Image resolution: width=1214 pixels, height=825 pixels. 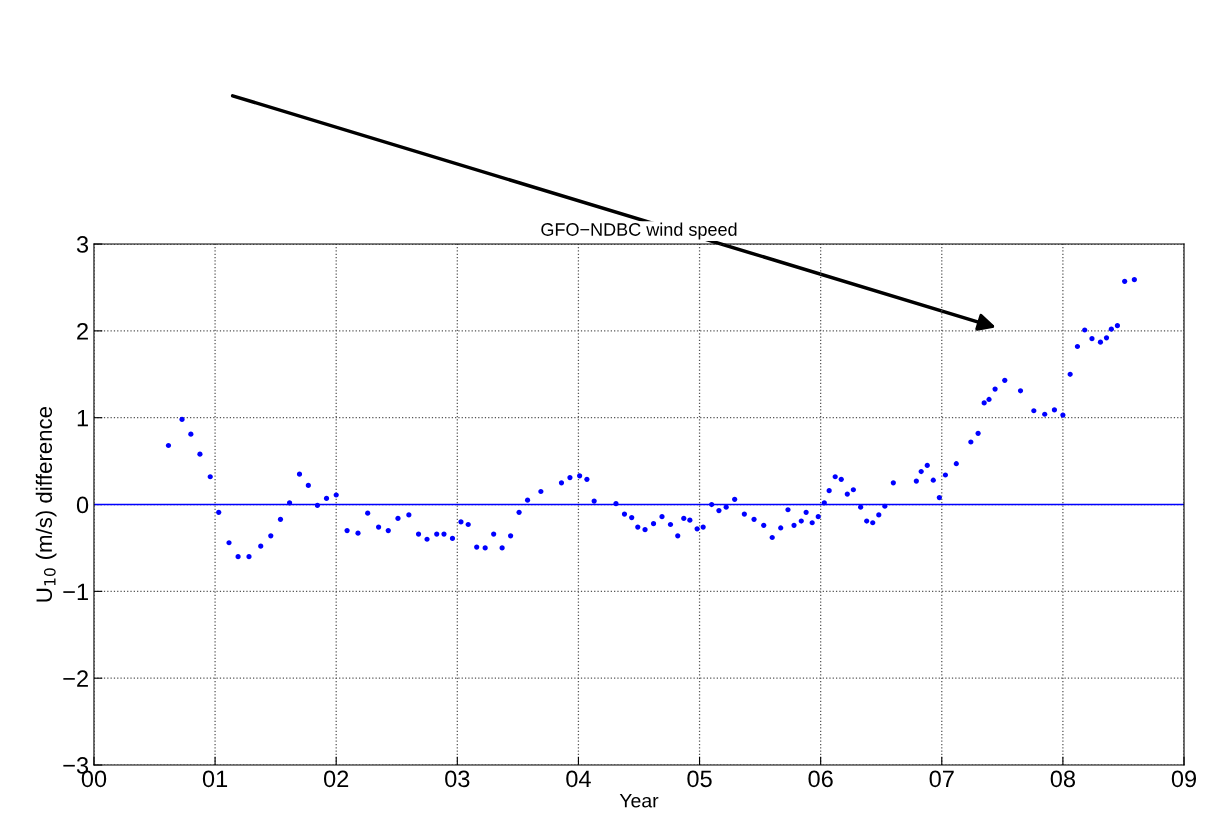 What do you see at coordinates (578, 779) in the screenshot?
I see `x-tick-label: 04` at bounding box center [578, 779].